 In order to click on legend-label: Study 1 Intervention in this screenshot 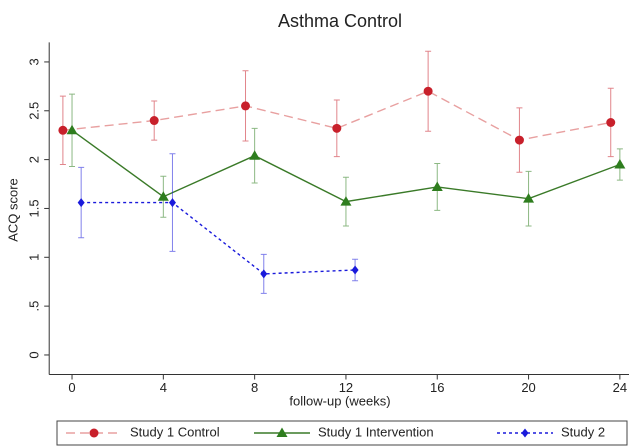, I will do `click(376, 431)`.